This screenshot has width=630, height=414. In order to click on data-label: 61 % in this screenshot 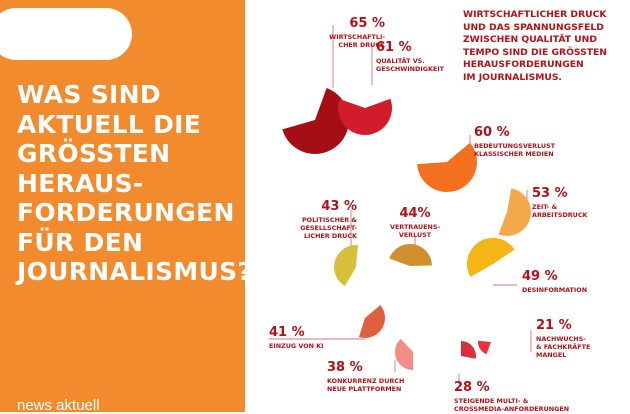, I will do `click(394, 47)`.